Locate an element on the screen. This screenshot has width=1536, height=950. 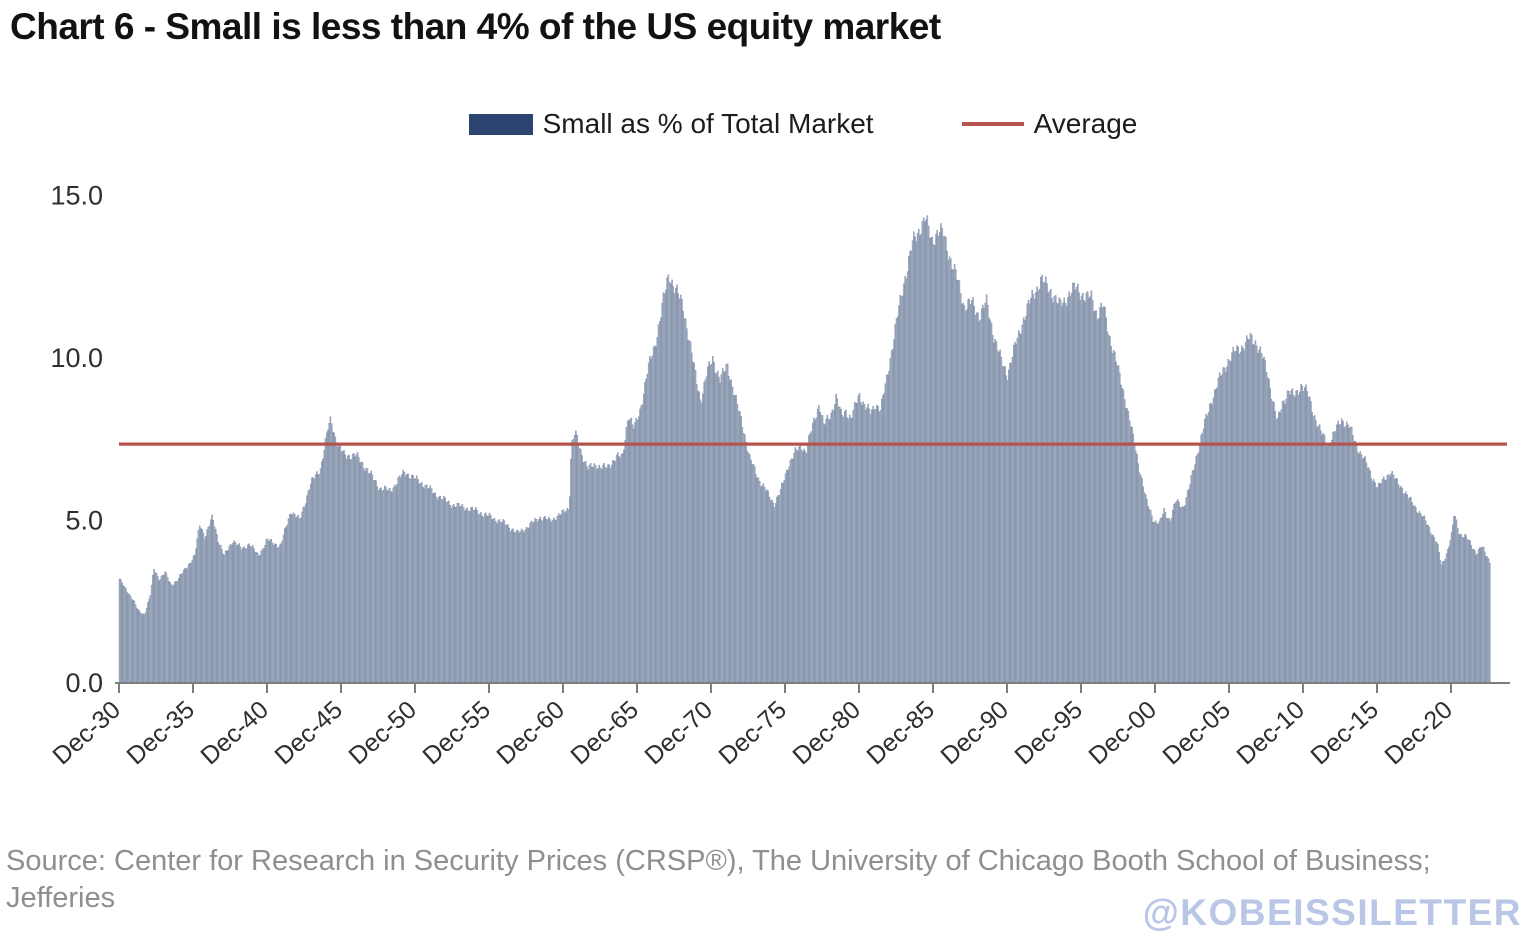
y-tick-label: 15.0 is located at coordinates (76, 196).